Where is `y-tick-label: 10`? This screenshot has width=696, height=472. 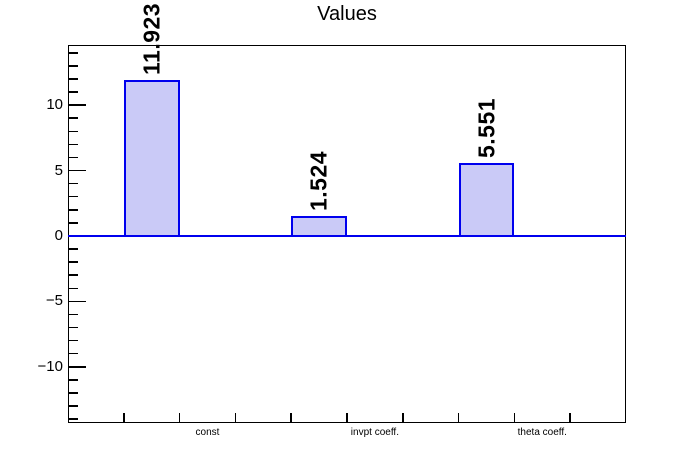 y-tick-label: 10 is located at coordinates (54, 105).